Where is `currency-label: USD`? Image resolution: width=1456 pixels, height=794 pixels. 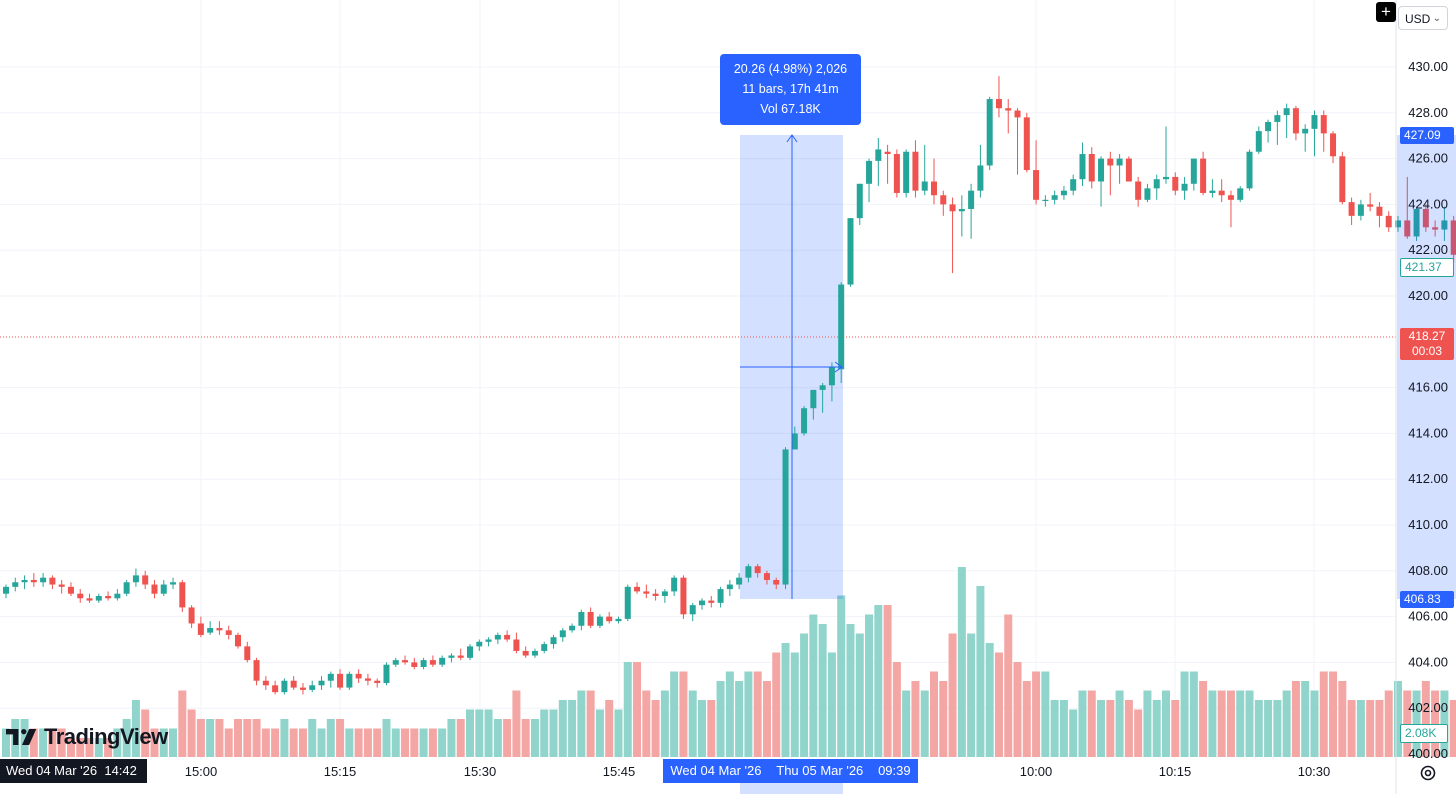
currency-label: USD is located at coordinates (1418, 19).